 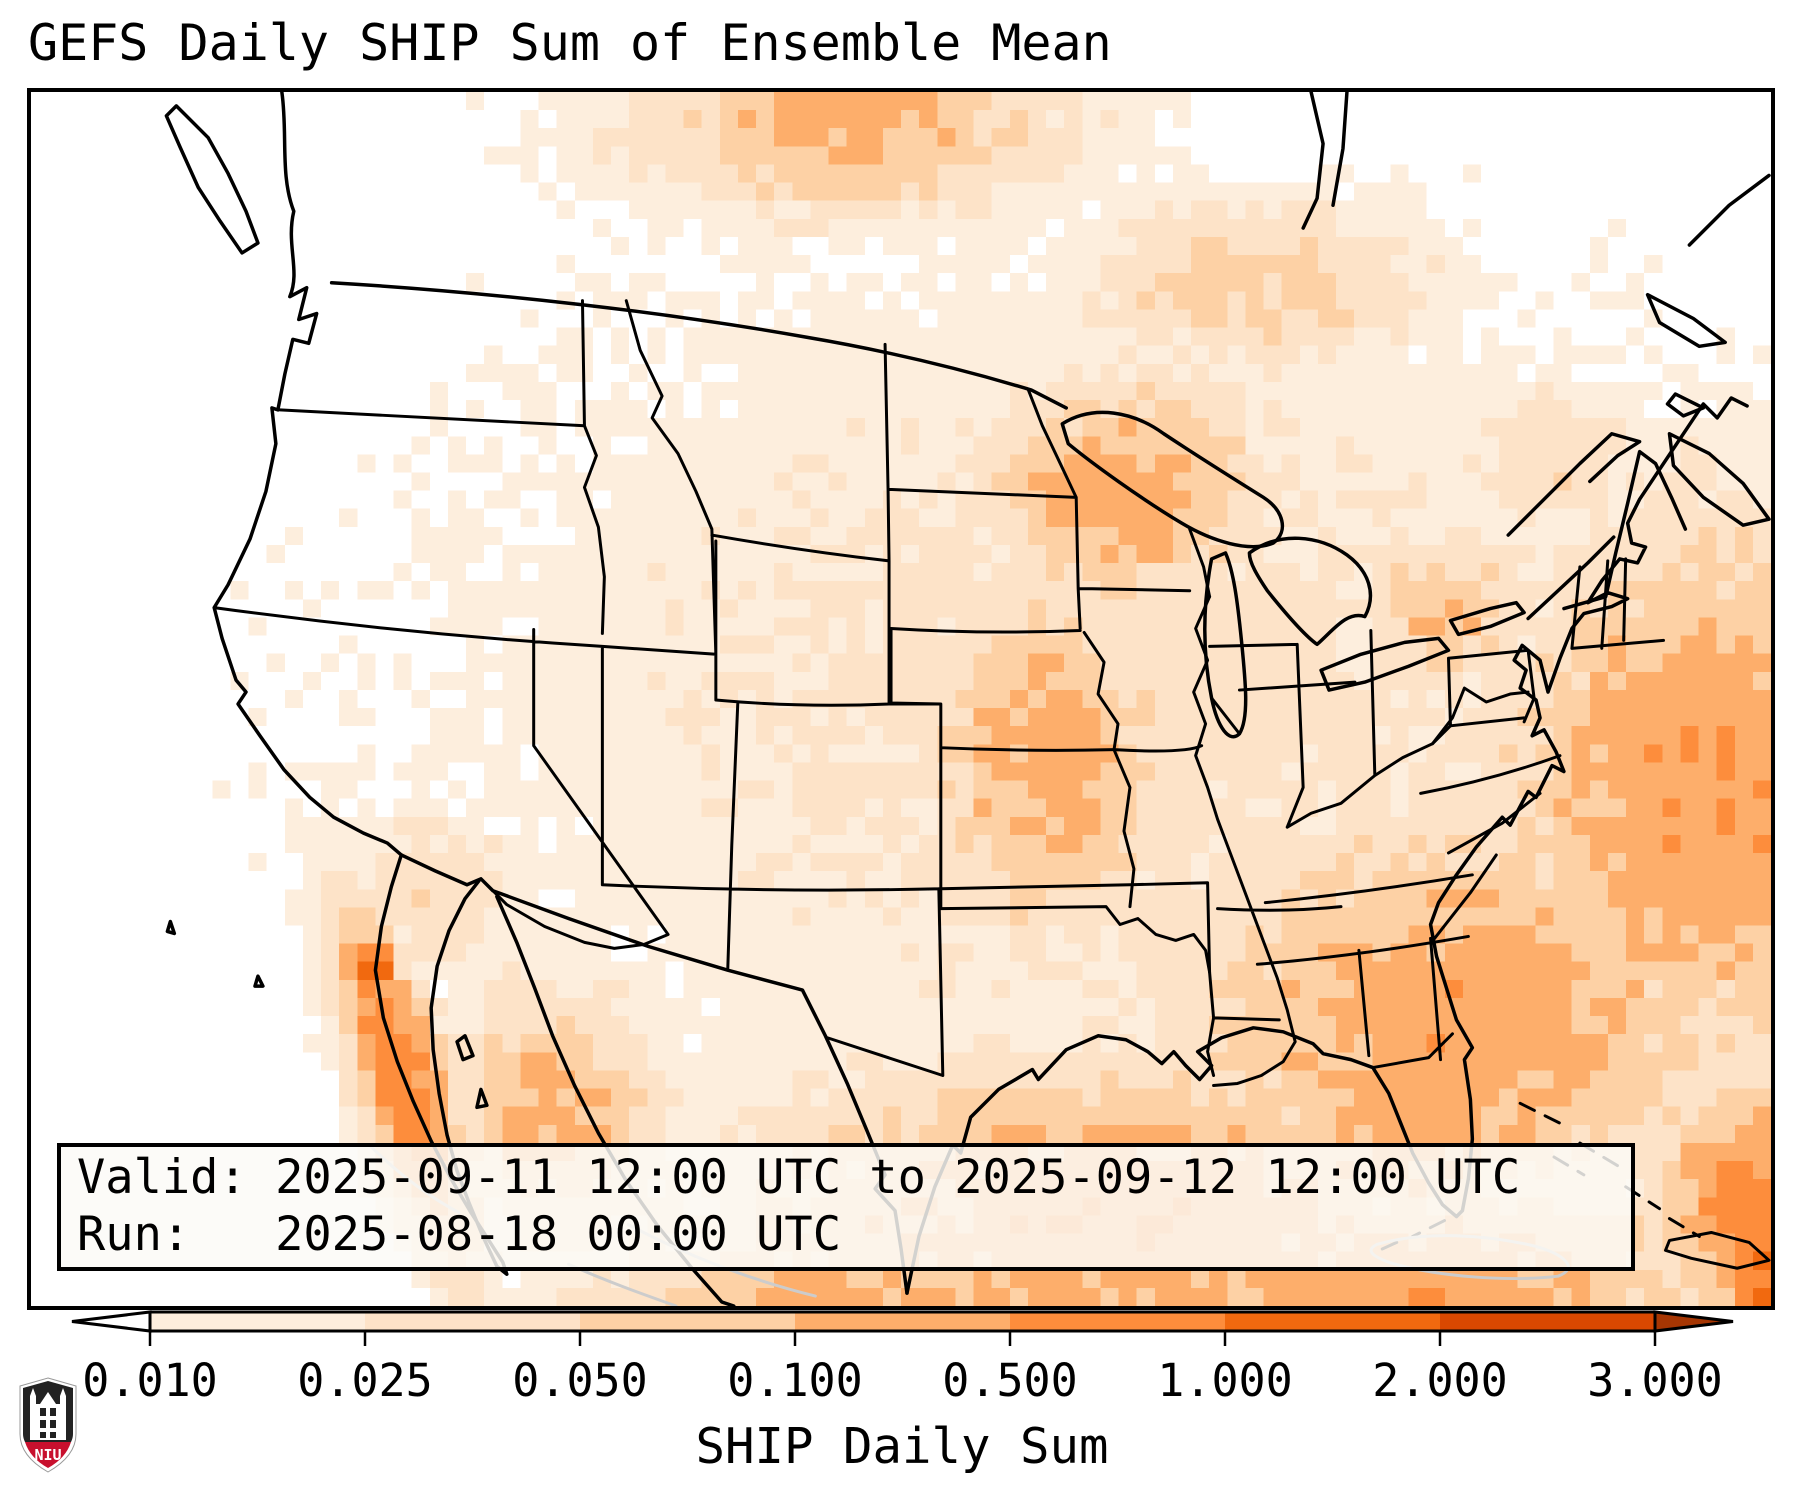 What do you see at coordinates (459, 1234) in the screenshot?
I see `run-line: Run: 2025-08-18 00:00 UTC` at bounding box center [459, 1234].